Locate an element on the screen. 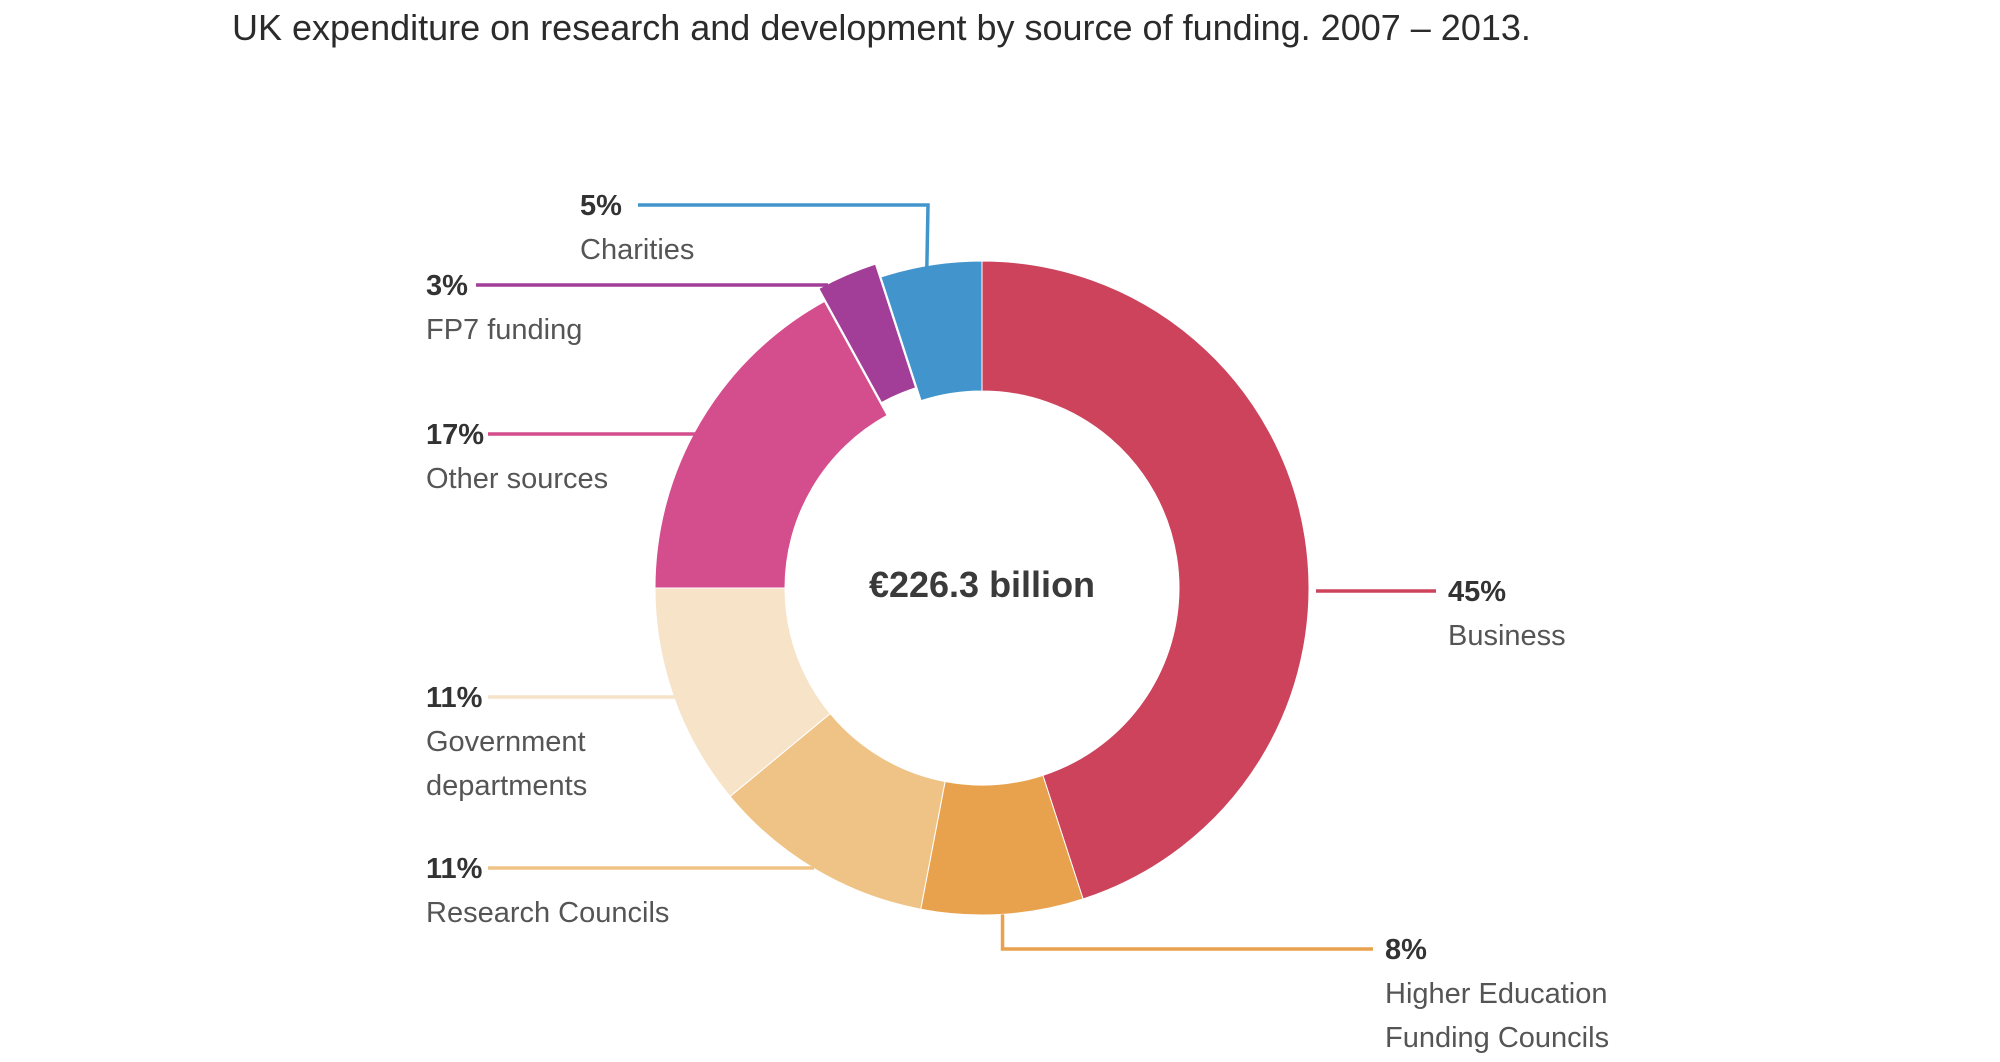  percent-label-charities: 5% is located at coordinates (601, 206).